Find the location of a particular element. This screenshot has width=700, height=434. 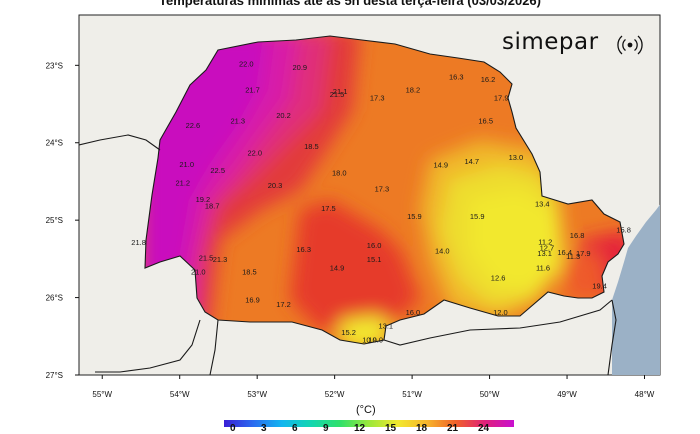

latitude-axis: 23°S 24°S 25°S 26°S 27°S is located at coordinates (62, 220).